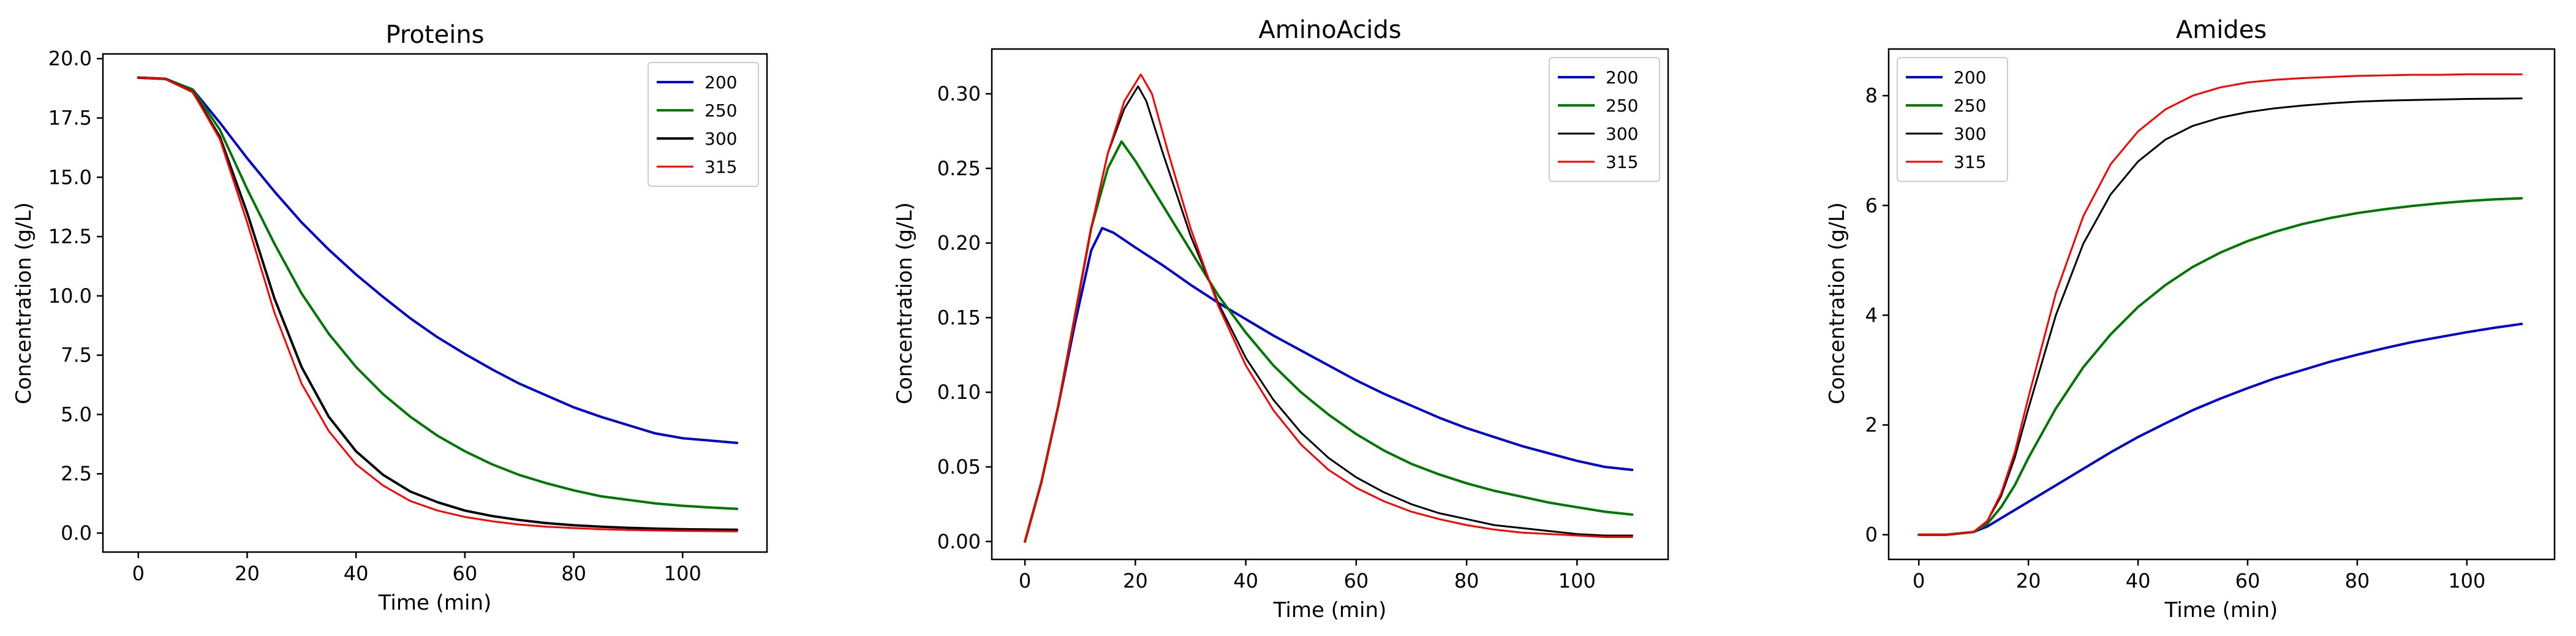 This screenshot has height=636, width=2576. What do you see at coordinates (76, 474) in the screenshot?
I see `y-tick-label: 2.5` at bounding box center [76, 474].